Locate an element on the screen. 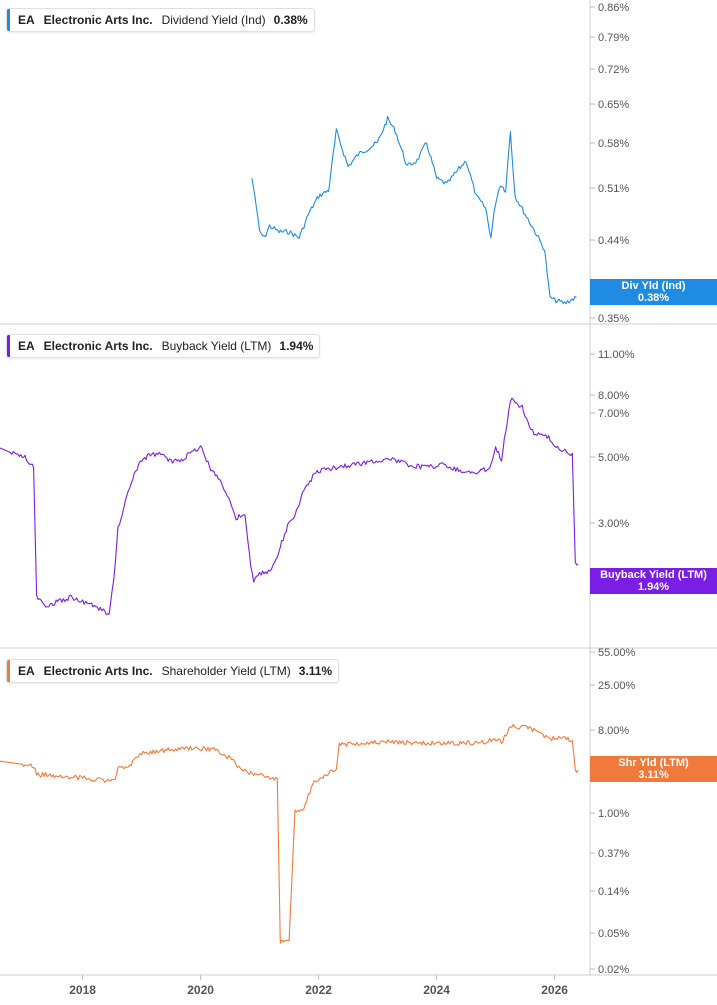 The width and height of the screenshot is (717, 1005). y-tick-label: 0.86% is located at coordinates (613, 8).